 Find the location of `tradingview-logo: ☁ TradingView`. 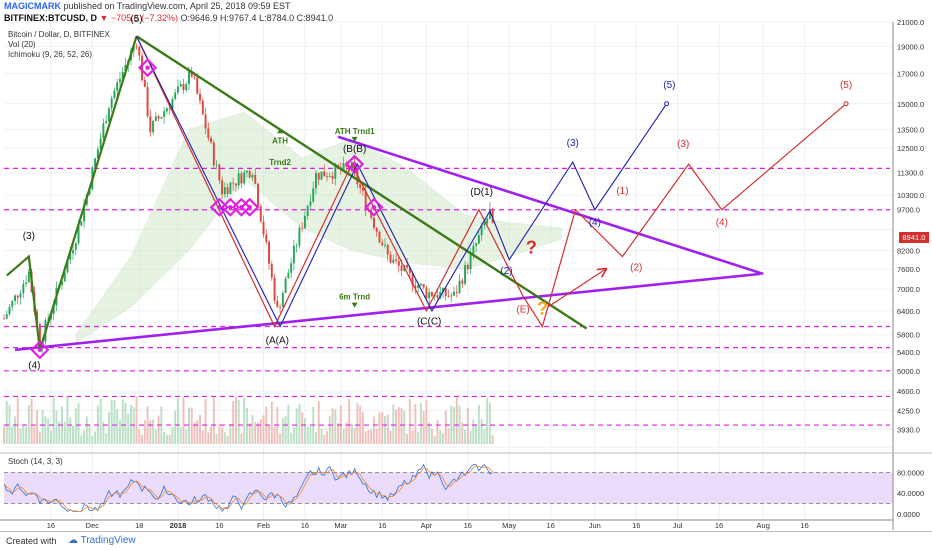

tradingview-logo: ☁ TradingView is located at coordinates (102, 540).